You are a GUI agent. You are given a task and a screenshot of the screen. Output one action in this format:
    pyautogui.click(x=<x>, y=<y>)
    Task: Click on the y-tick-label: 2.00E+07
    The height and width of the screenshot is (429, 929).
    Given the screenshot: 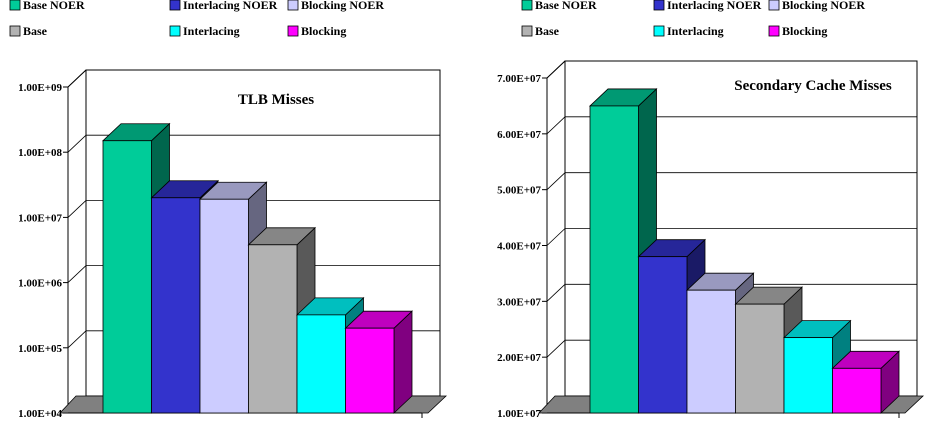 What is the action you would take?
    pyautogui.click(x=519, y=358)
    